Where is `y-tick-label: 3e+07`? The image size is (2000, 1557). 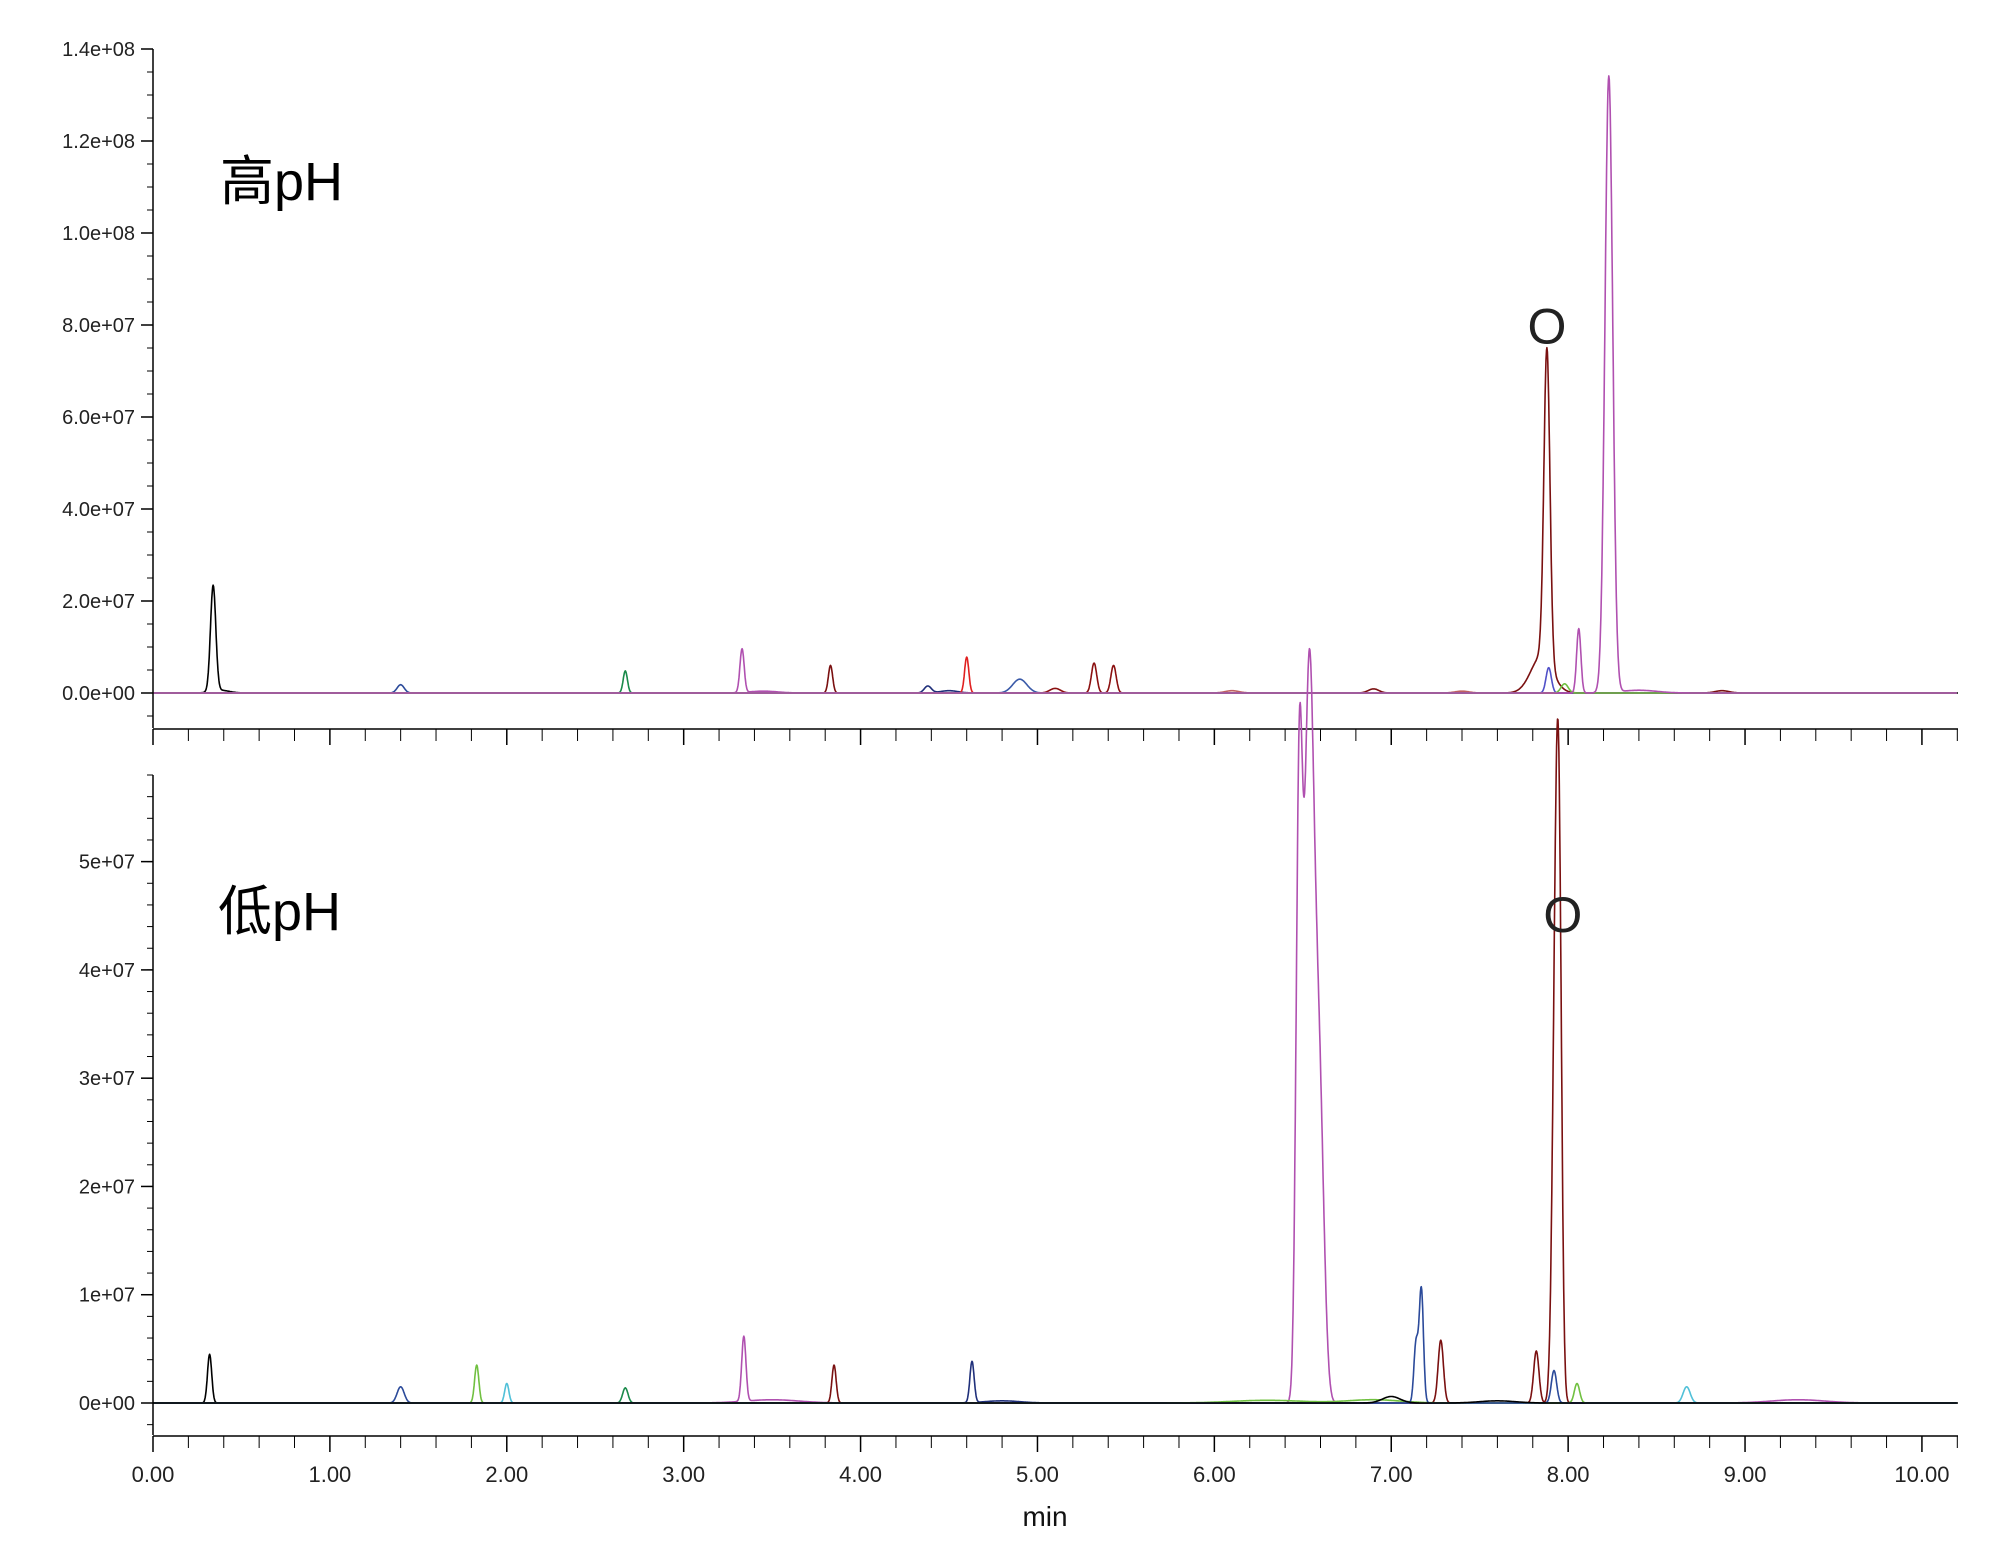 y-tick-label: 3e+07 is located at coordinates (107, 1079).